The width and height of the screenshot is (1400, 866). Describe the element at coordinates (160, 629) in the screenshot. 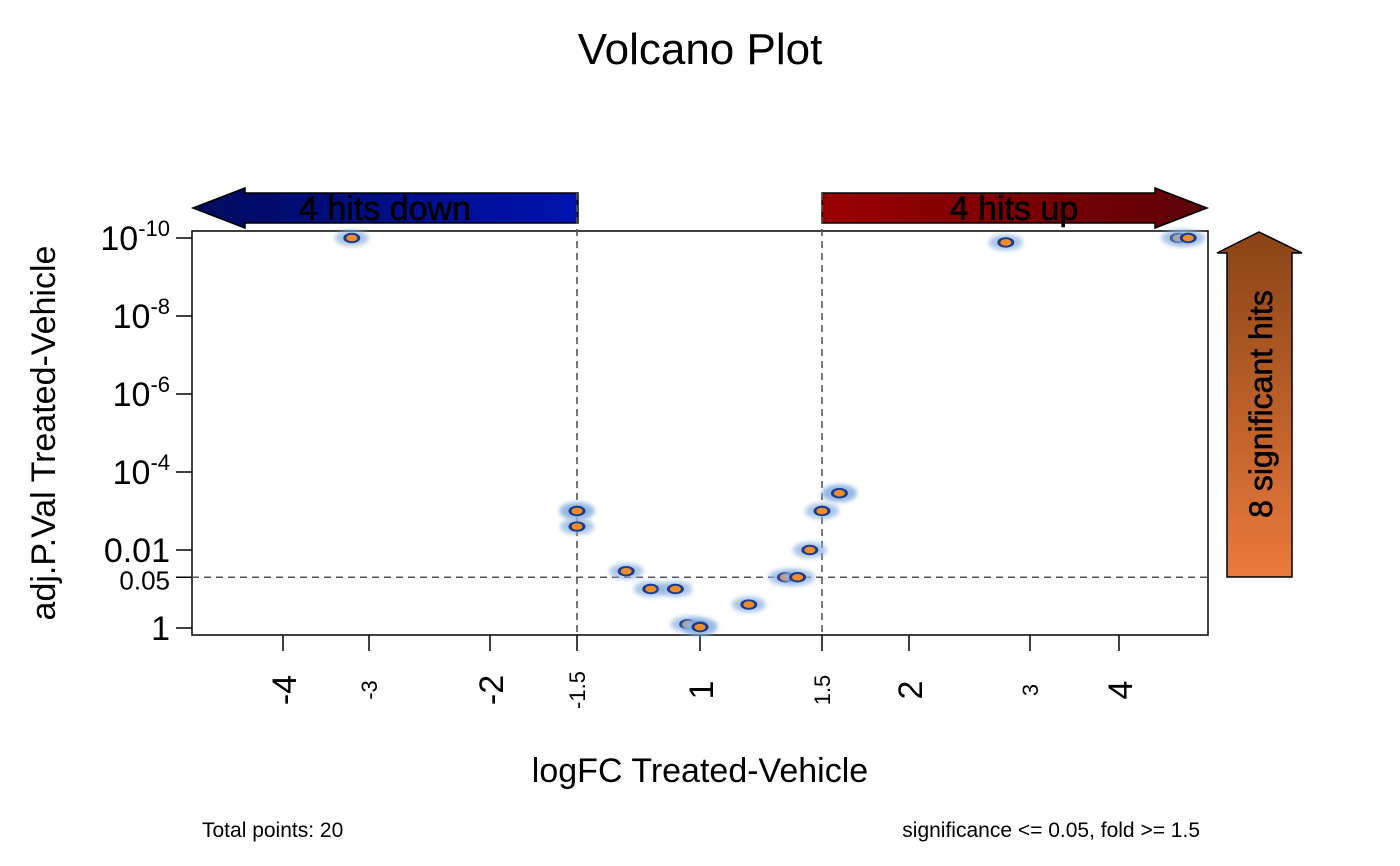

I see `y-tick-label: 1` at that location.